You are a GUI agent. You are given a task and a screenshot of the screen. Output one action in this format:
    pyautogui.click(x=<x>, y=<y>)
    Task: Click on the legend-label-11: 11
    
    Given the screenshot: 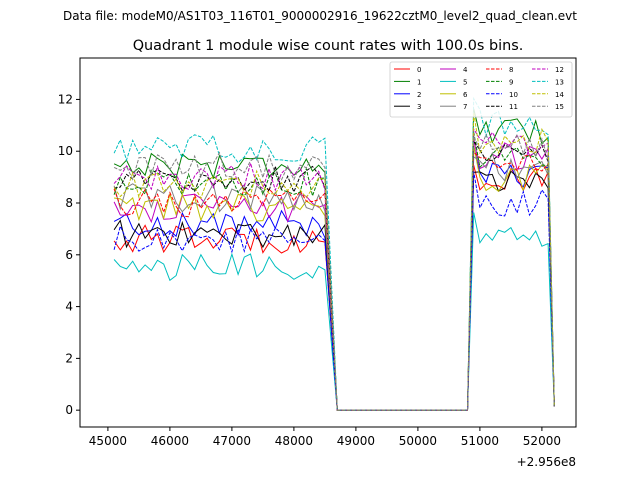 What is the action you would take?
    pyautogui.click(x=513, y=107)
    